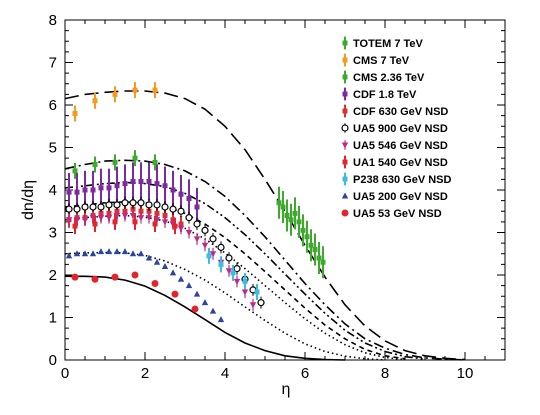  I want to click on legend-label: P238 630 GeV NSD, so click(402, 180).